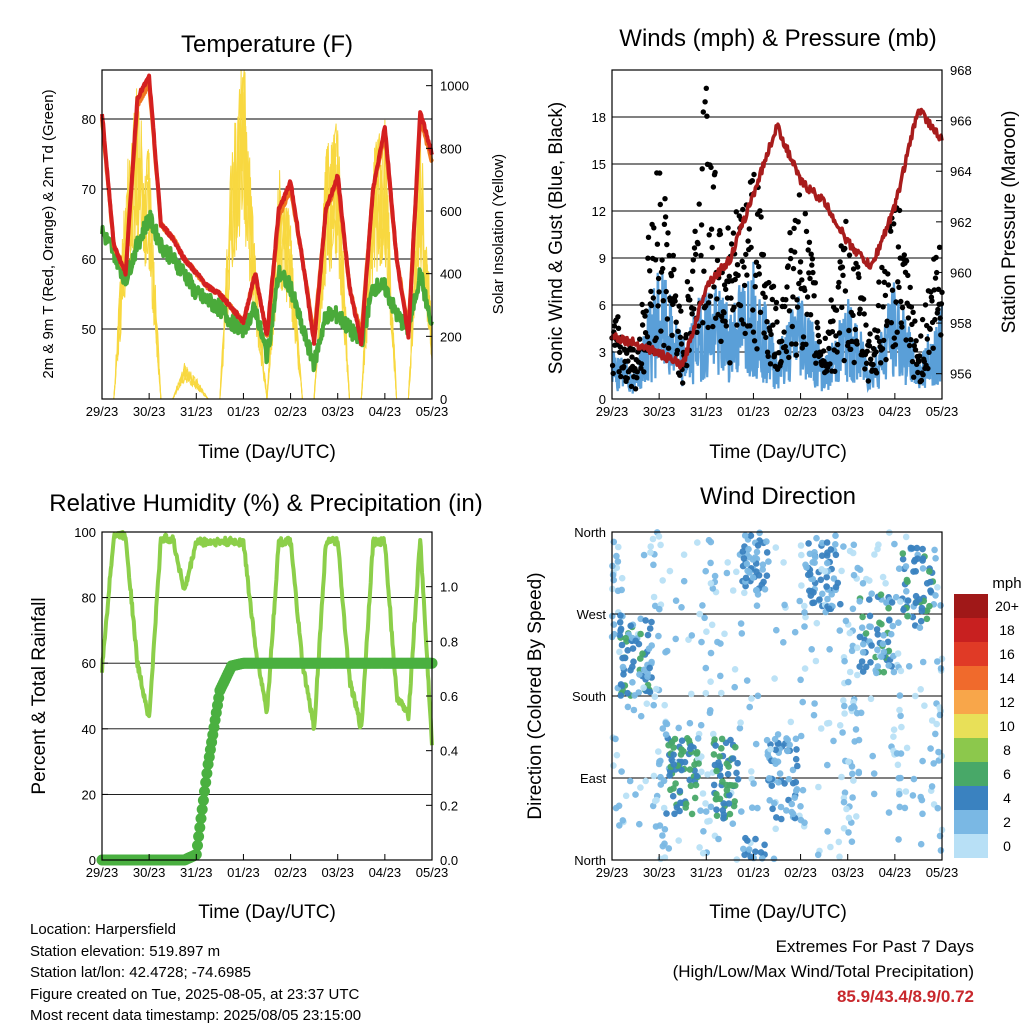 Image resolution: width=1024 pixels, height=1027 pixels. What do you see at coordinates (847, 411) in the screenshot?
I see `x-tick-label: 03/23` at bounding box center [847, 411].